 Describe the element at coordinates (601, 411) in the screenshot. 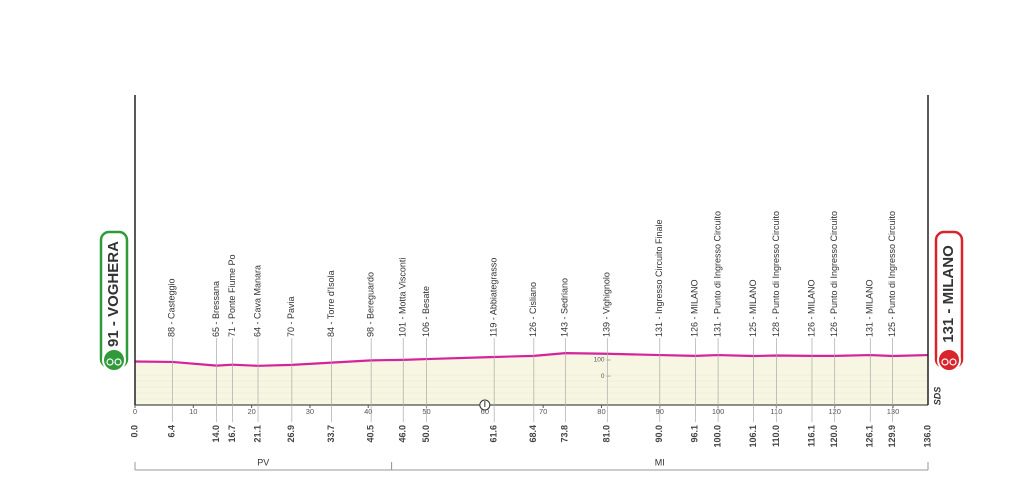

I see `x-tick-label: 80` at that location.